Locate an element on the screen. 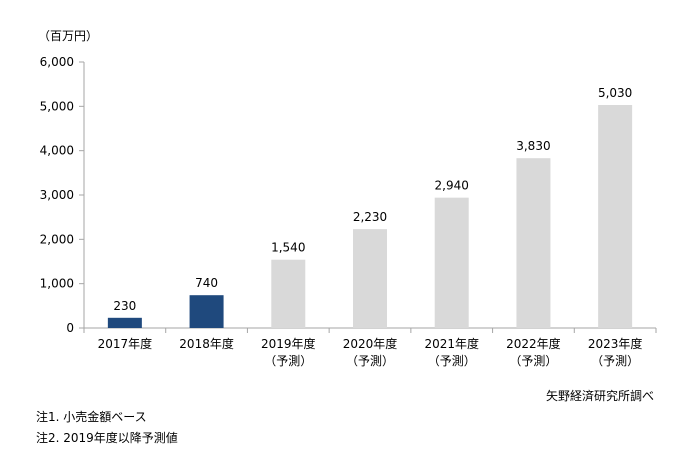  y-axis-unit-label: （百万円） is located at coordinates (68, 36).